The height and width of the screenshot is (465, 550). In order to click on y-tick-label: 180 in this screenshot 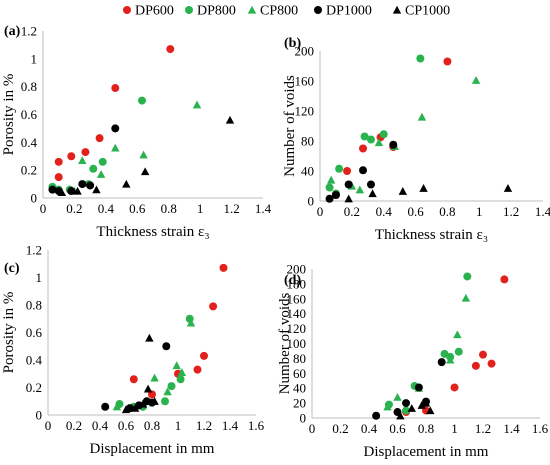, I will do `click(297, 283)`.